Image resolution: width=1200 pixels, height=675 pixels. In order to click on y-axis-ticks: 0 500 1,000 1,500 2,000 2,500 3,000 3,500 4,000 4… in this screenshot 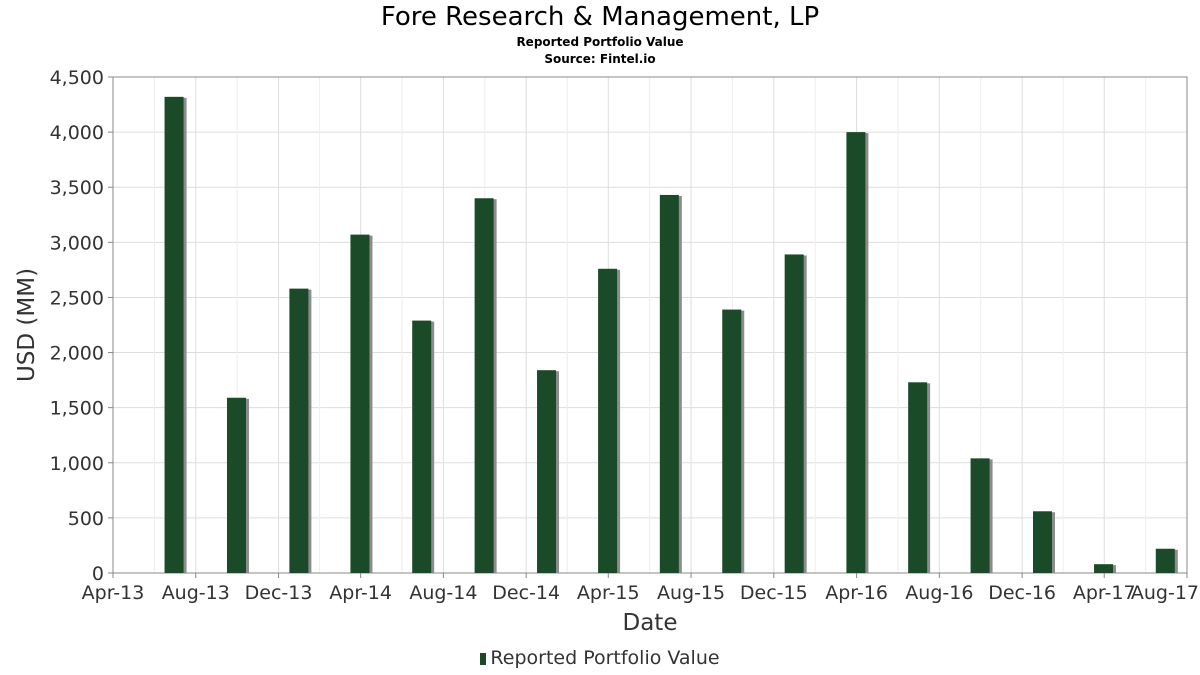, I will do `click(81, 326)`.